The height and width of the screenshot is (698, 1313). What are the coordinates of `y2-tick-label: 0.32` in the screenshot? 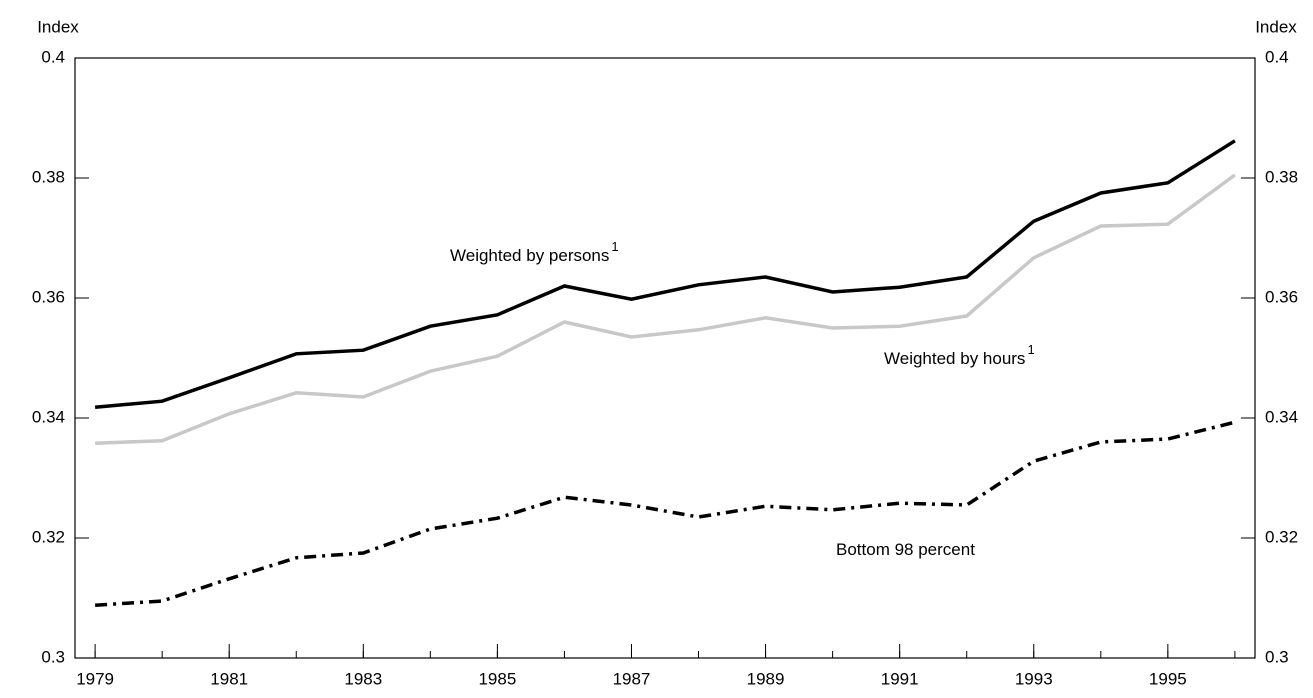 It's located at (1281, 536).